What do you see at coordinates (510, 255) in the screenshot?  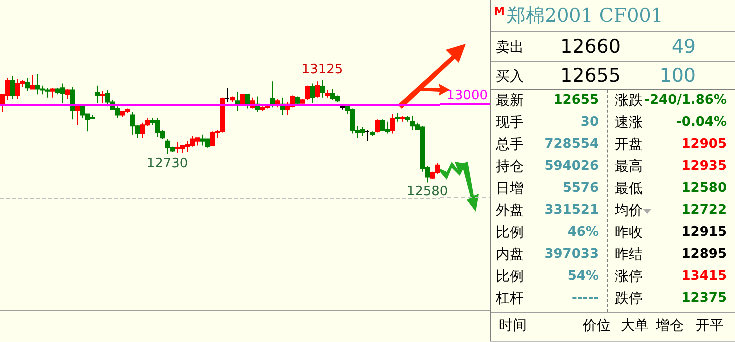 I see `text: 内盘` at bounding box center [510, 255].